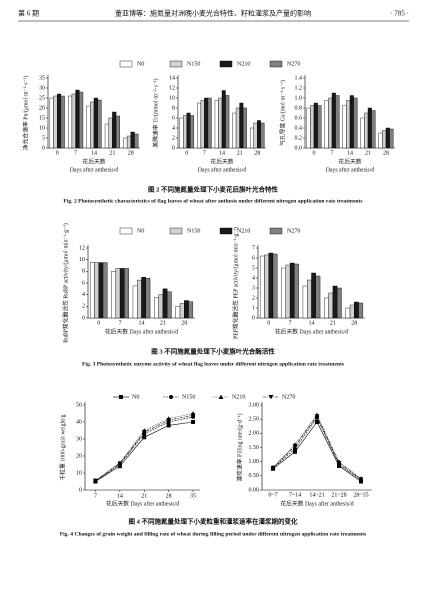 Image resolution: width=427 pixels, height=599 pixels. What do you see at coordinates (172, 98) in the screenshot?
I see `y-tick-label: 10` at bounding box center [172, 98].